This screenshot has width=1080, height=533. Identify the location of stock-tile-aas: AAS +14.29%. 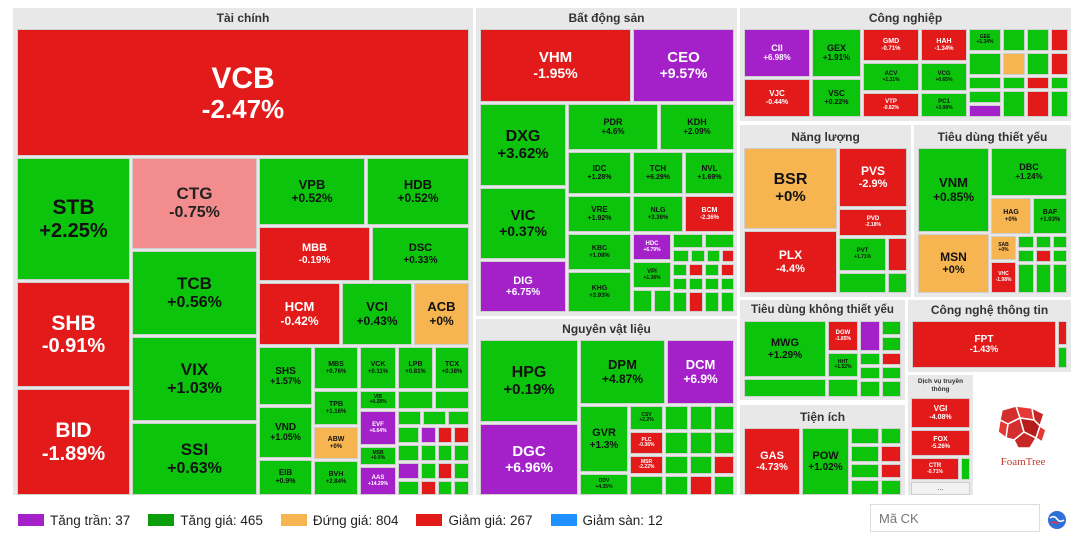
(378, 481).